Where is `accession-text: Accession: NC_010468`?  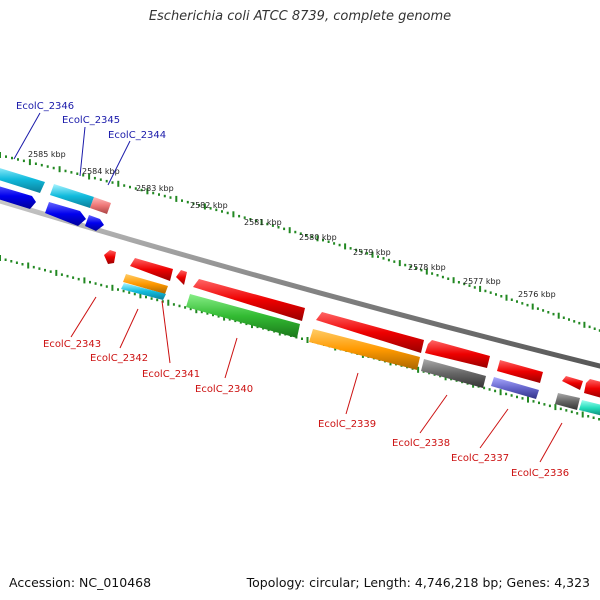 accession-text: Accession: NC_010468 is located at coordinates (80, 582).